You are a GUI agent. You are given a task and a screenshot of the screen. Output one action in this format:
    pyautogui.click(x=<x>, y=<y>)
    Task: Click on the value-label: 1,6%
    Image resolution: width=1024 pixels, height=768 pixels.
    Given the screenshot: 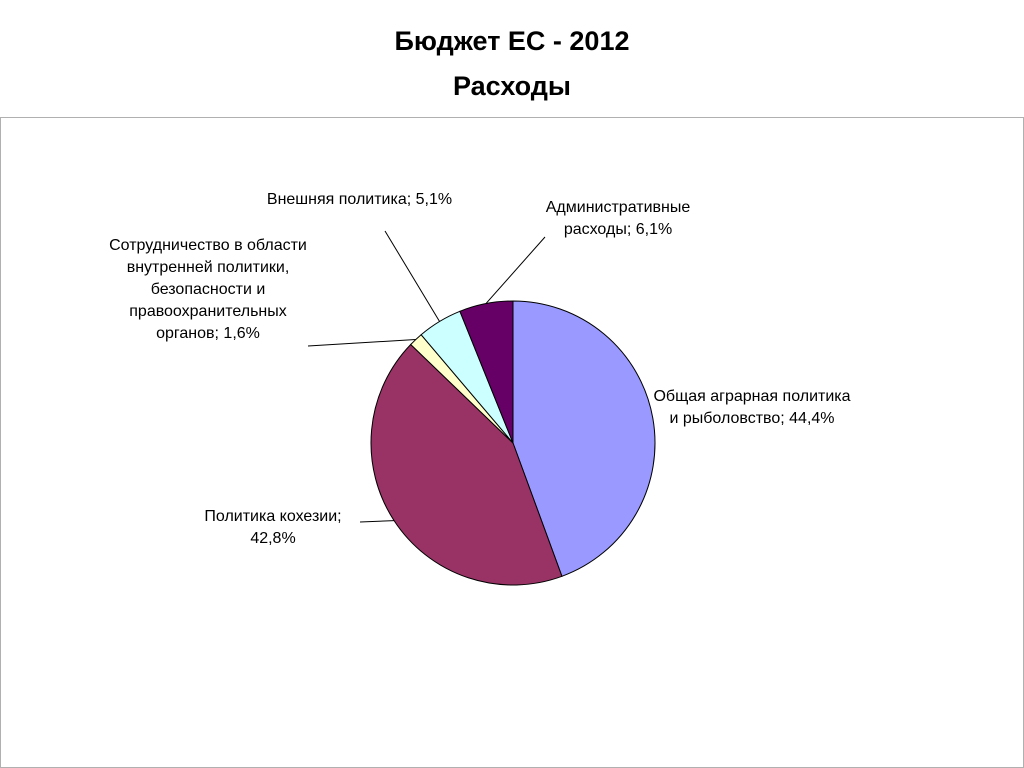 What is the action you would take?
    pyautogui.click(x=241, y=333)
    